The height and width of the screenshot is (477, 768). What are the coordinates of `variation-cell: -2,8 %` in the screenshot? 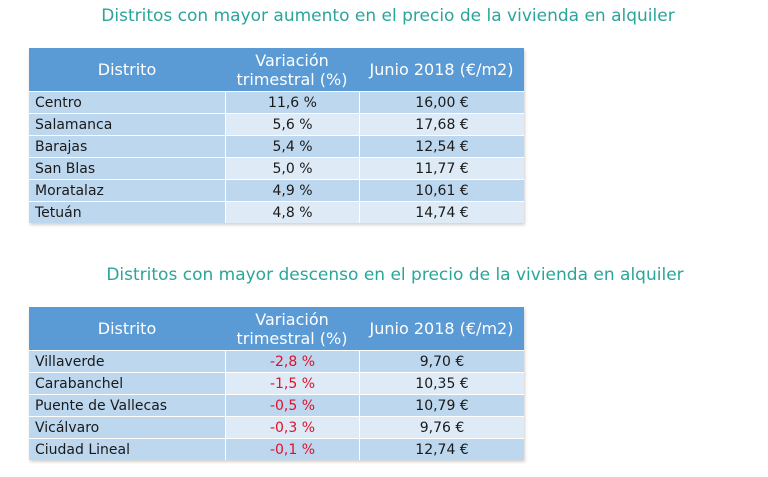 It's located at (292, 361).